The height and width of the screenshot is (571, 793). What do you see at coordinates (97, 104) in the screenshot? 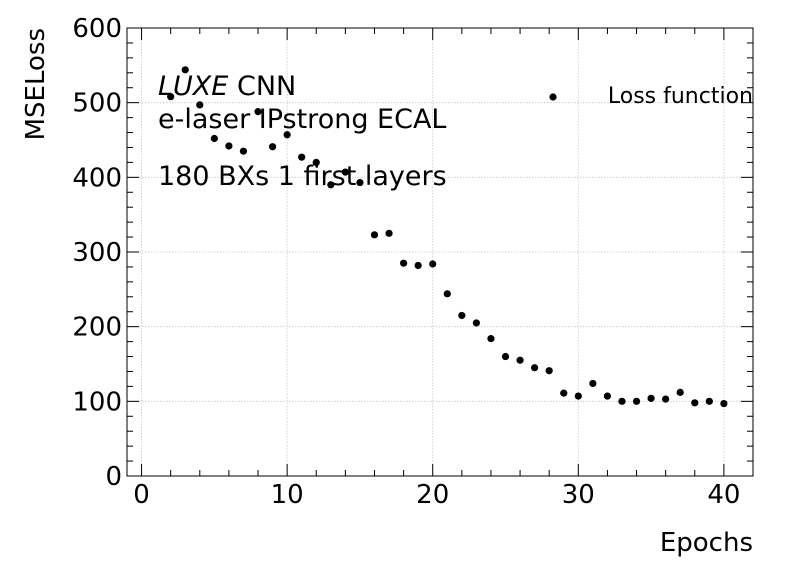
I see `y-tick-label: 500` at bounding box center [97, 104].